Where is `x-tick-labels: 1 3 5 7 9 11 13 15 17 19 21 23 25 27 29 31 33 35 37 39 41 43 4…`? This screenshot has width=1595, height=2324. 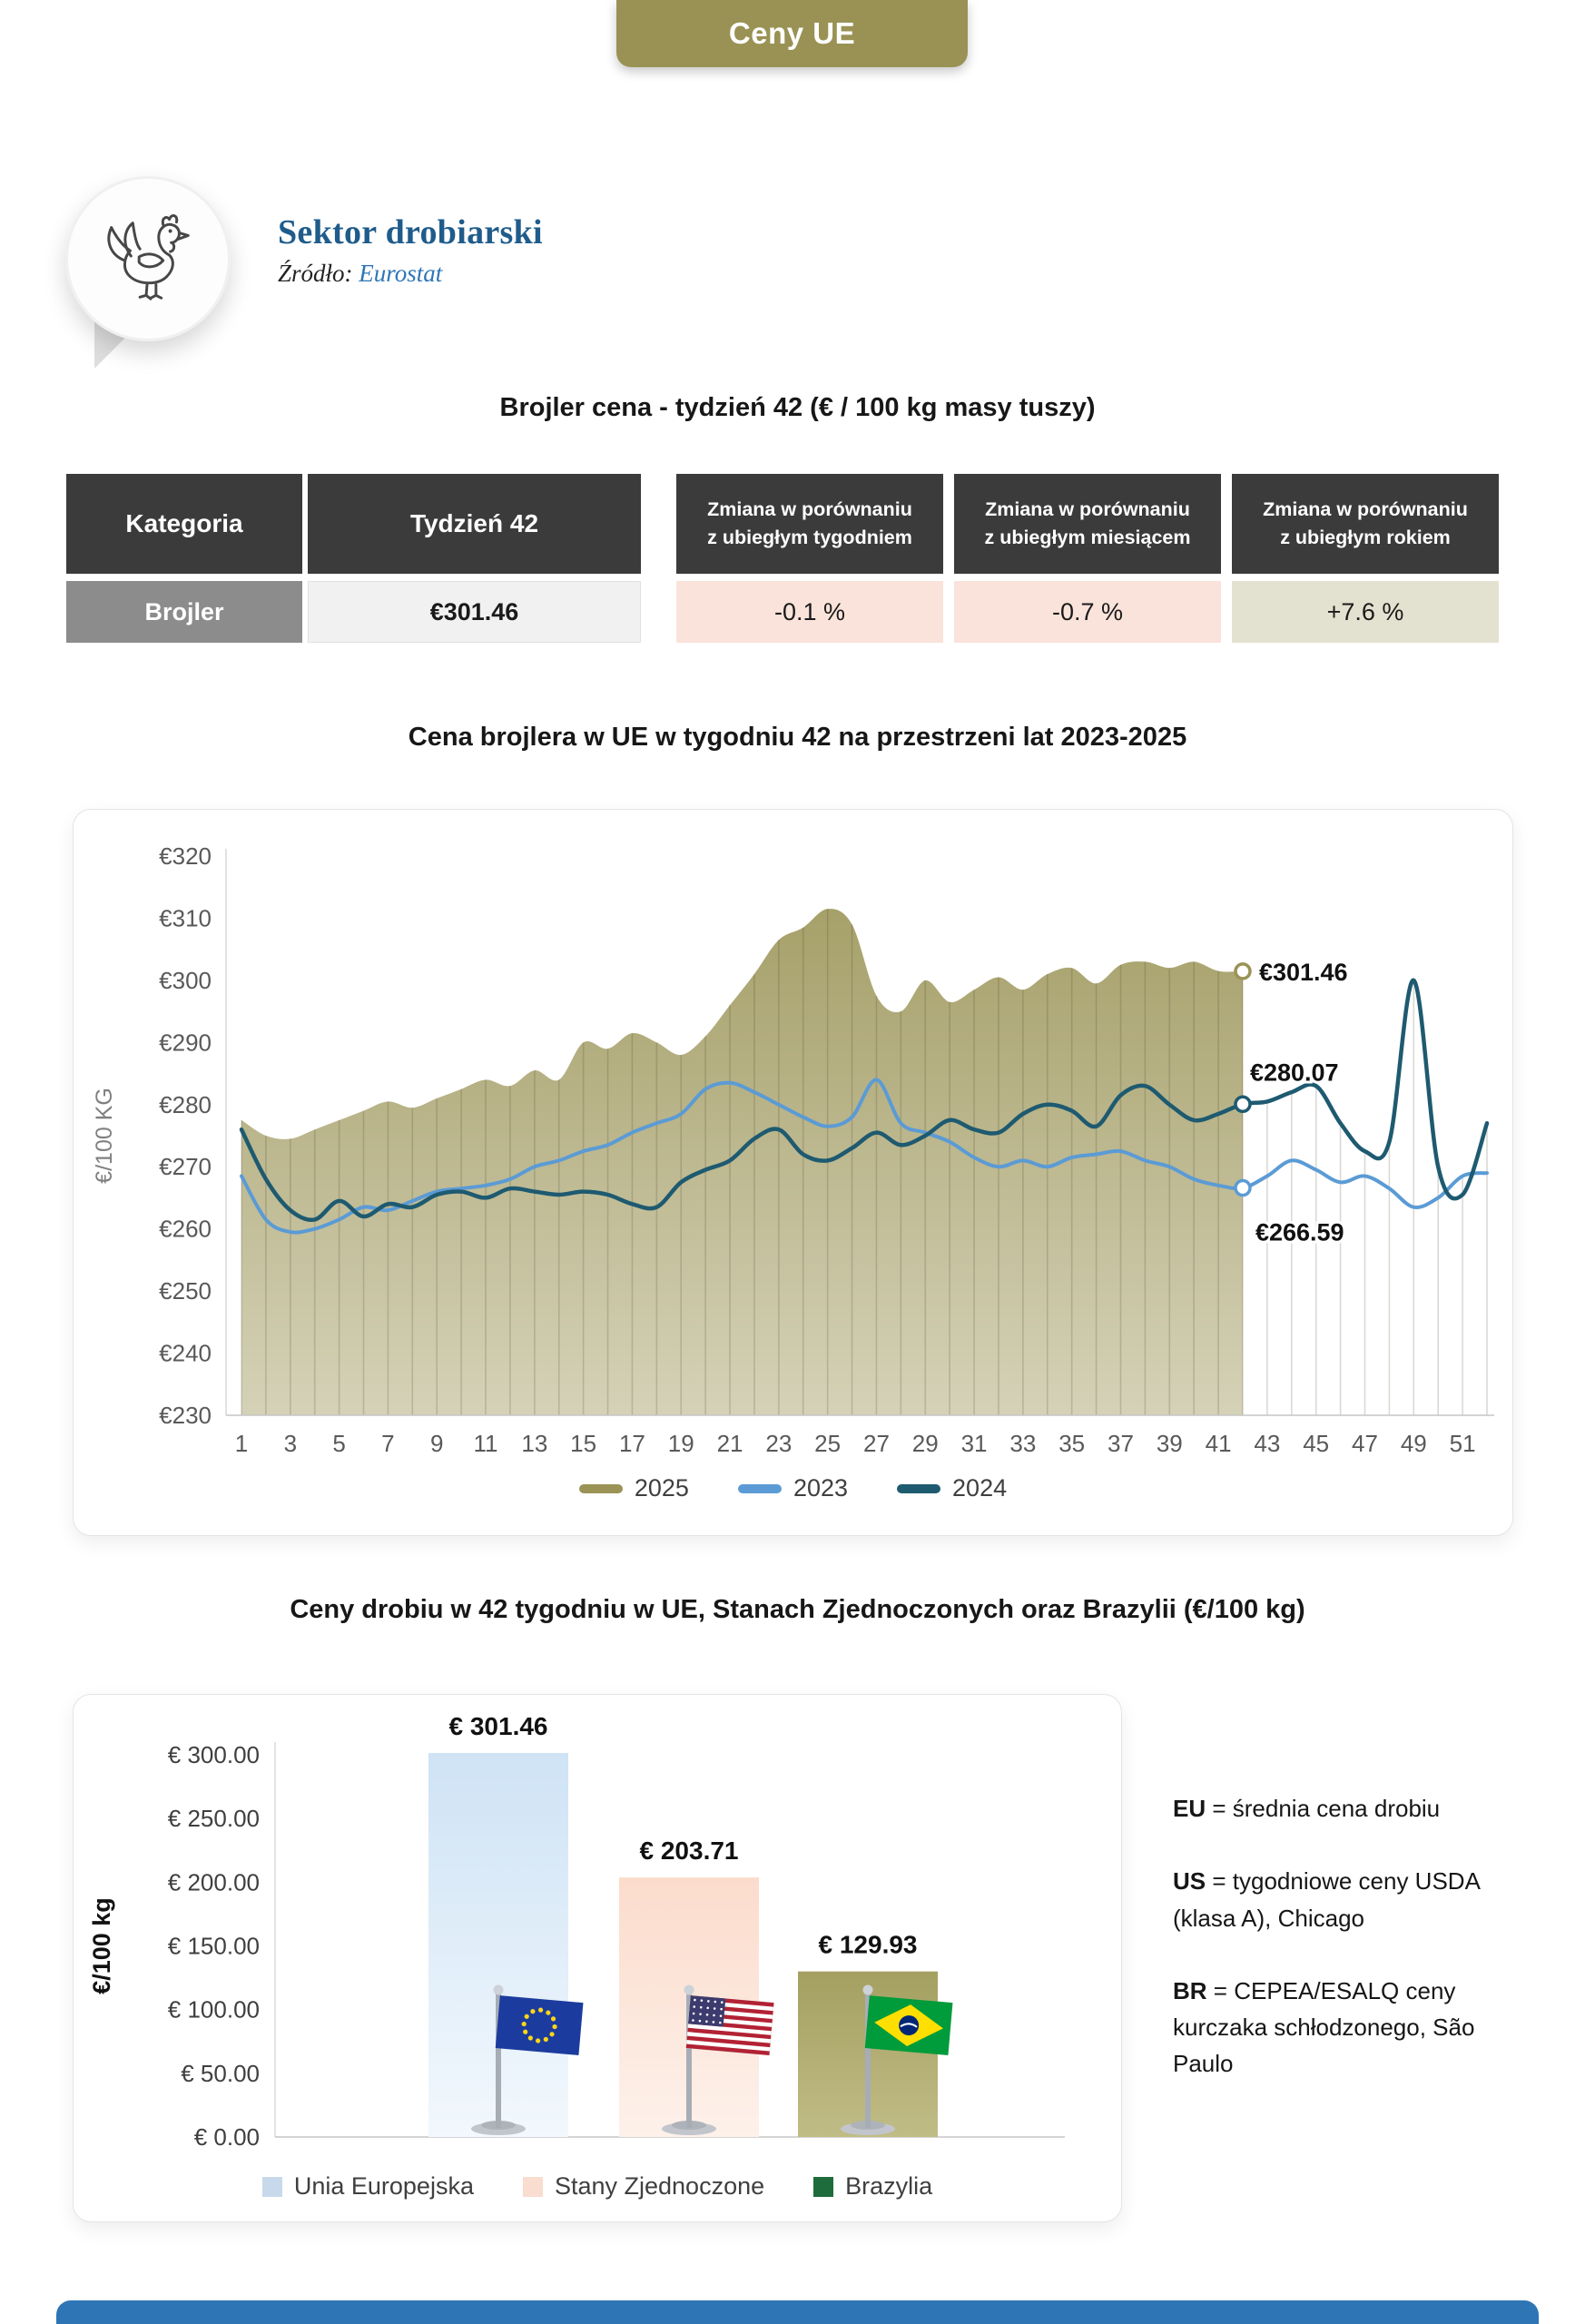
x-tick-labels: 1 3 5 7 9 11 13 15 17 19 21 23 25 27 29 31 33 35 37 39 41 43 4… is located at coordinates (855, 1443).